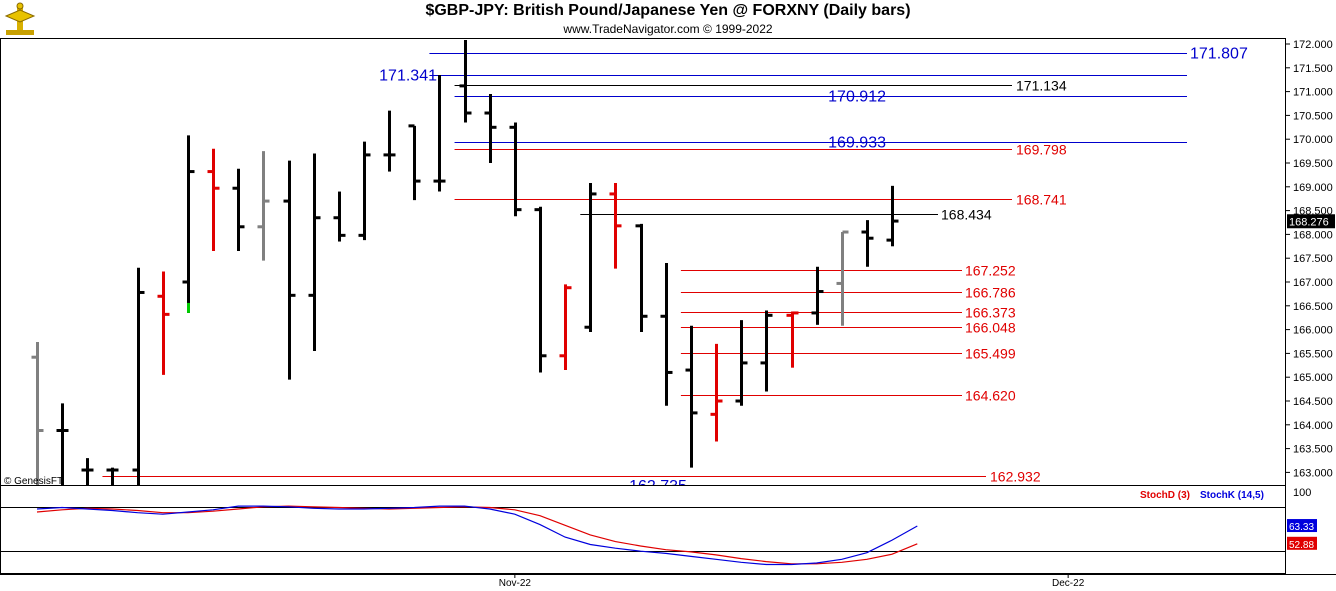 This screenshot has width=1336, height=591. What do you see at coordinates (1068, 583) in the screenshot?
I see `x-tick-label: Dec-22` at bounding box center [1068, 583].